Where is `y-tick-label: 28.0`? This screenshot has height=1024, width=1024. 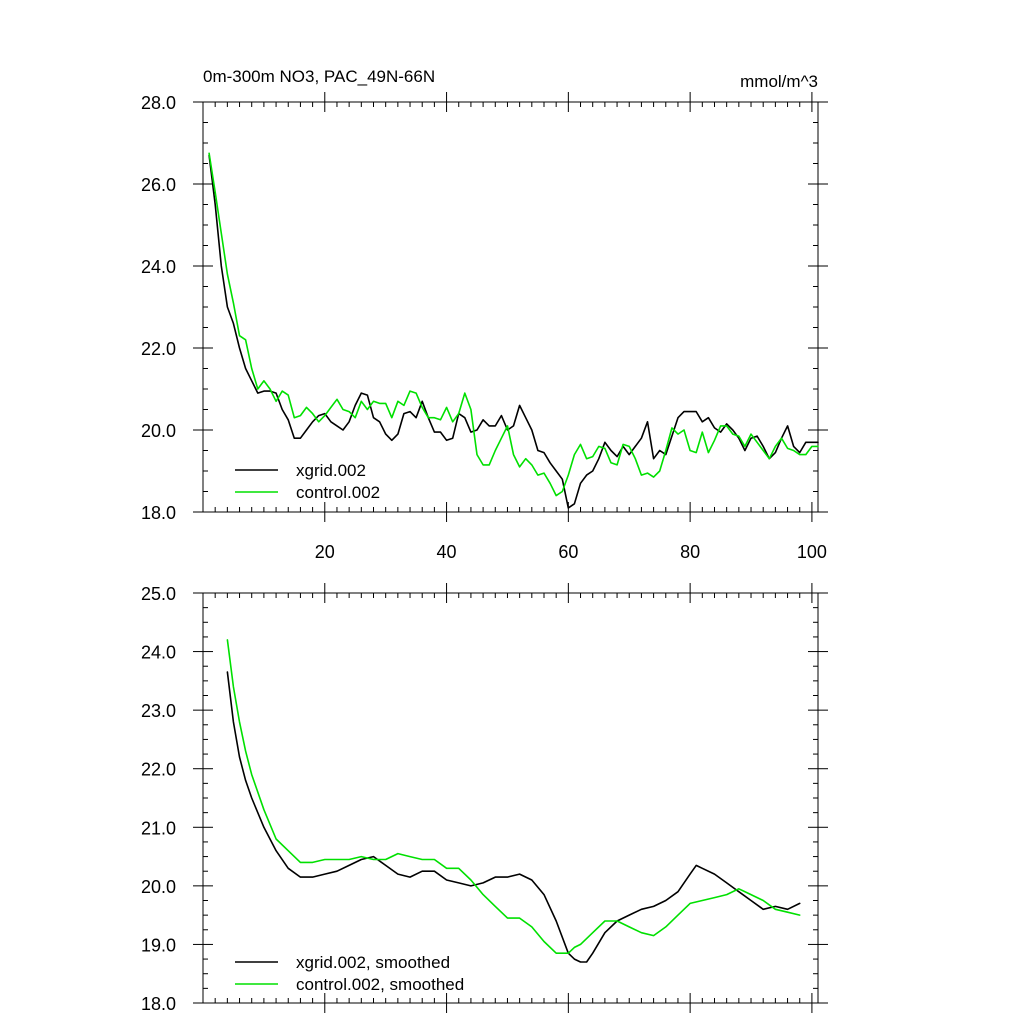 y-tick-label: 28.0 is located at coordinates (158, 103).